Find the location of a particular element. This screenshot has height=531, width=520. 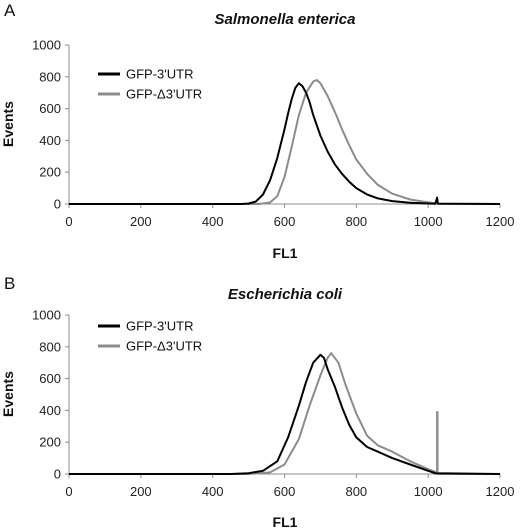

panel-letter: A is located at coordinates (10, 10).